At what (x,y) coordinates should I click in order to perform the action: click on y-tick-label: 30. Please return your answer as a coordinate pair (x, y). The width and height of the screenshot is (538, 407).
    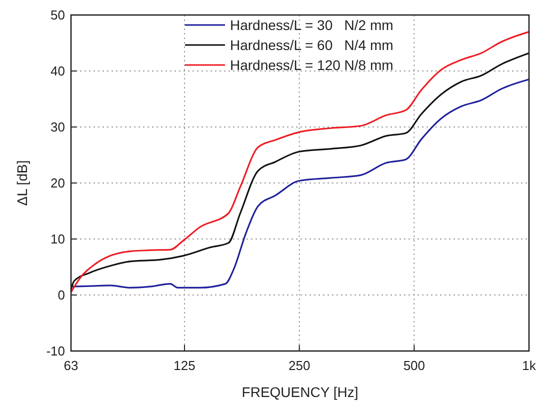
    Looking at the image, I should click on (57, 127).